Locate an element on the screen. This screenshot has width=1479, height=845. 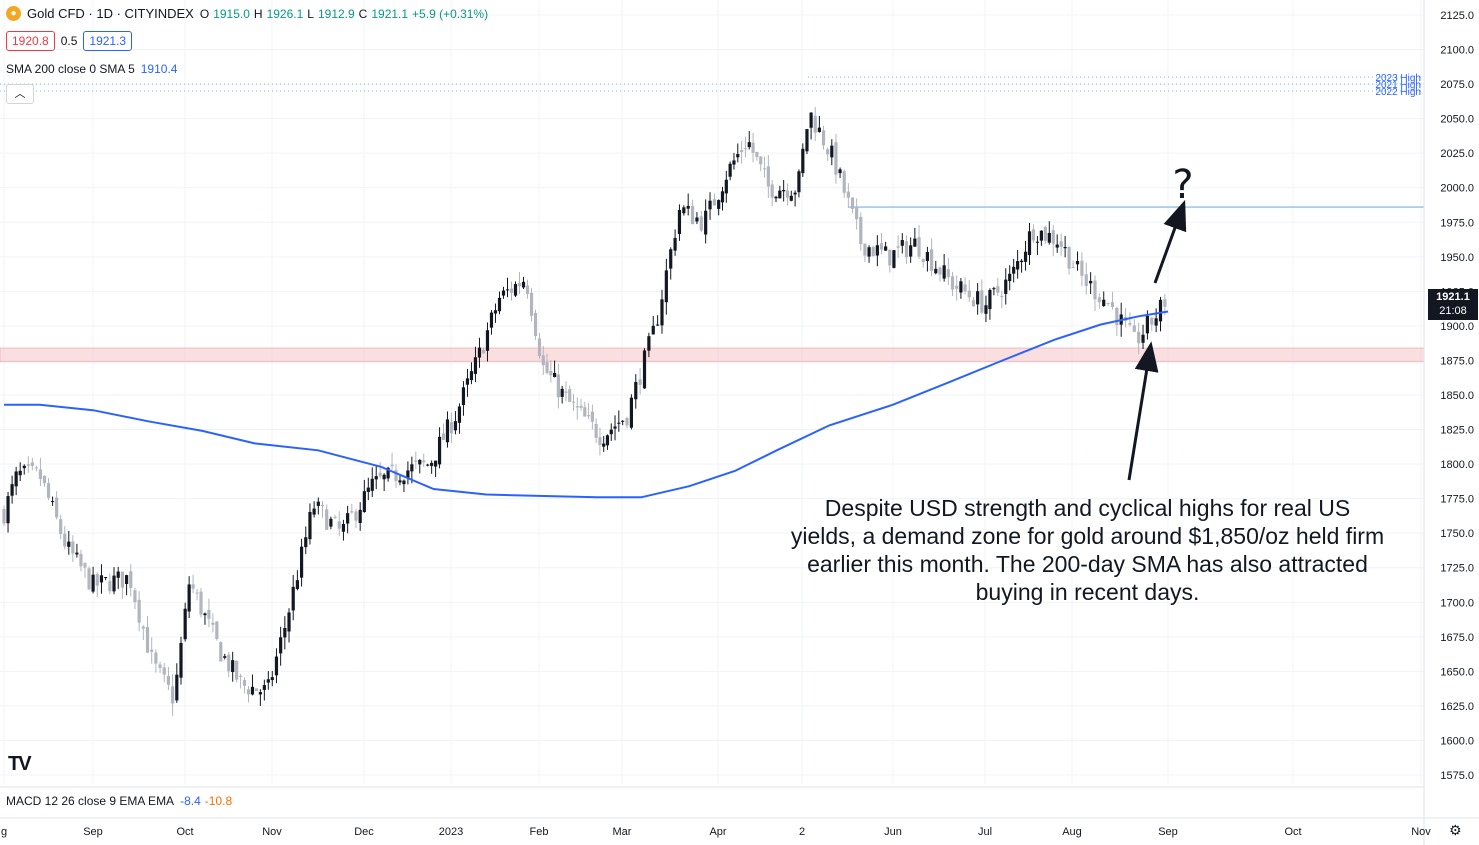
sma-legend: SMA 200 close 0 SMA 5 1910.4 is located at coordinates (91, 69).